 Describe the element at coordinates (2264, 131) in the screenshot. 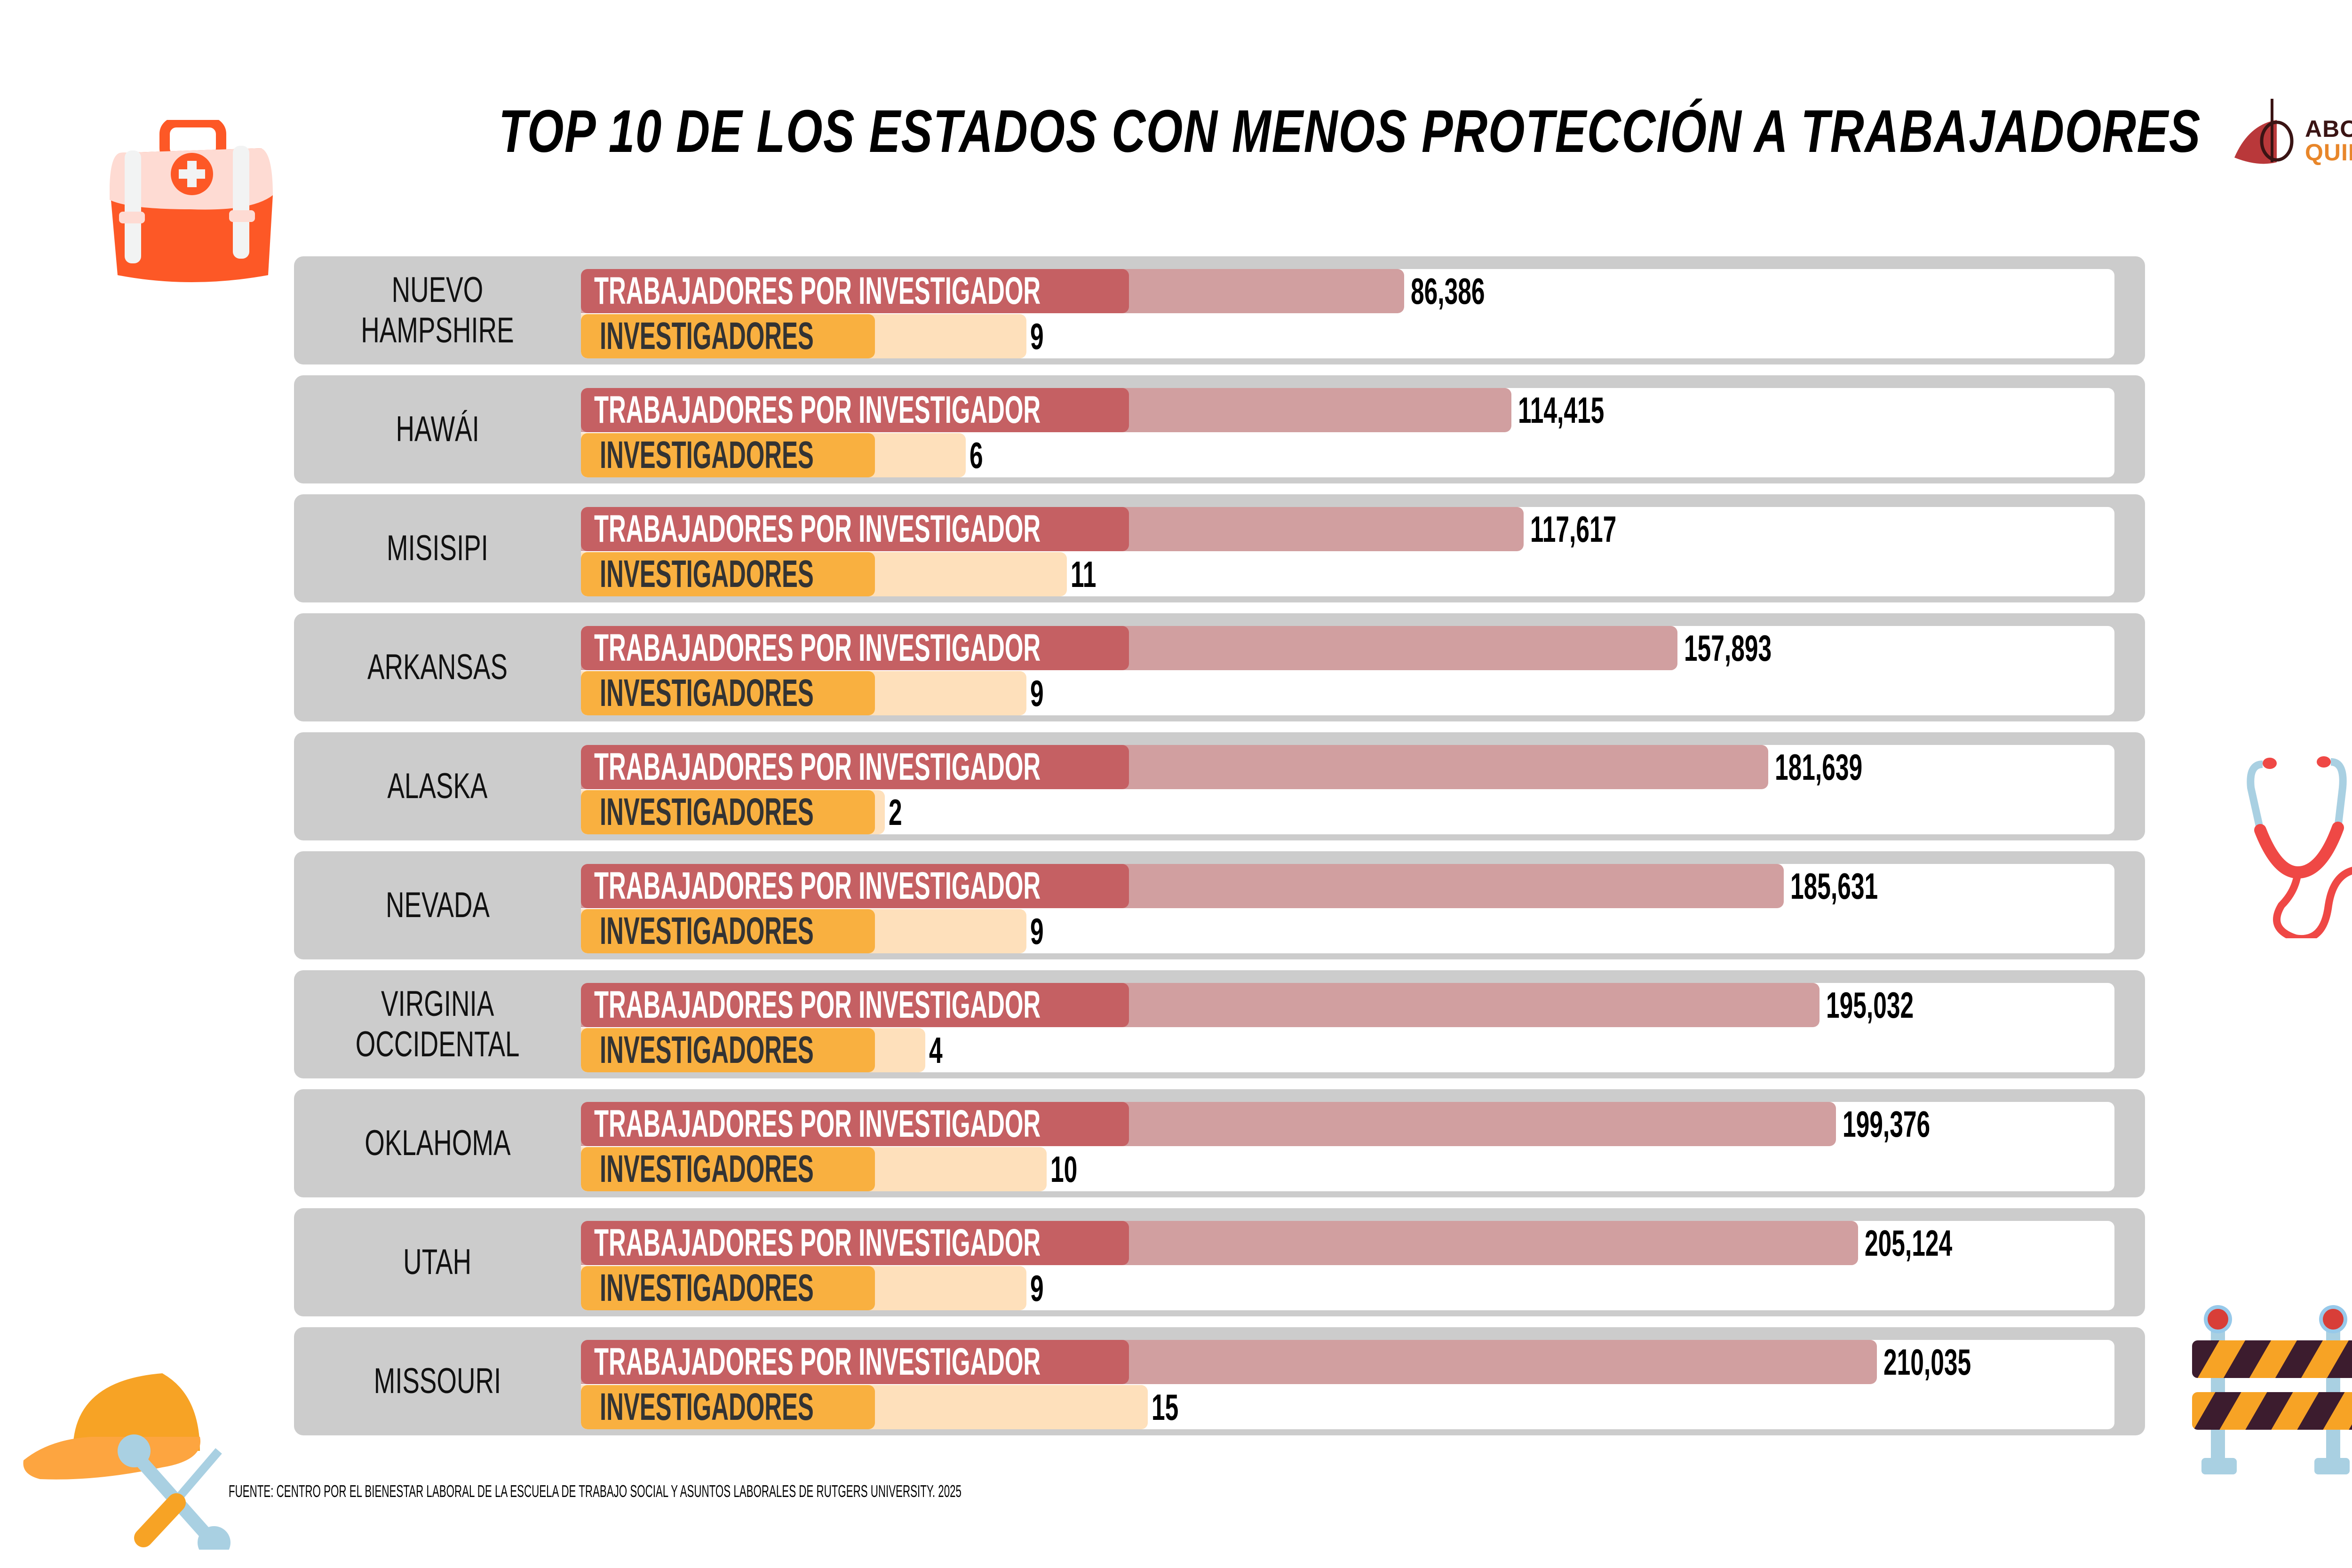

I see `logo-emblem-icon` at that location.